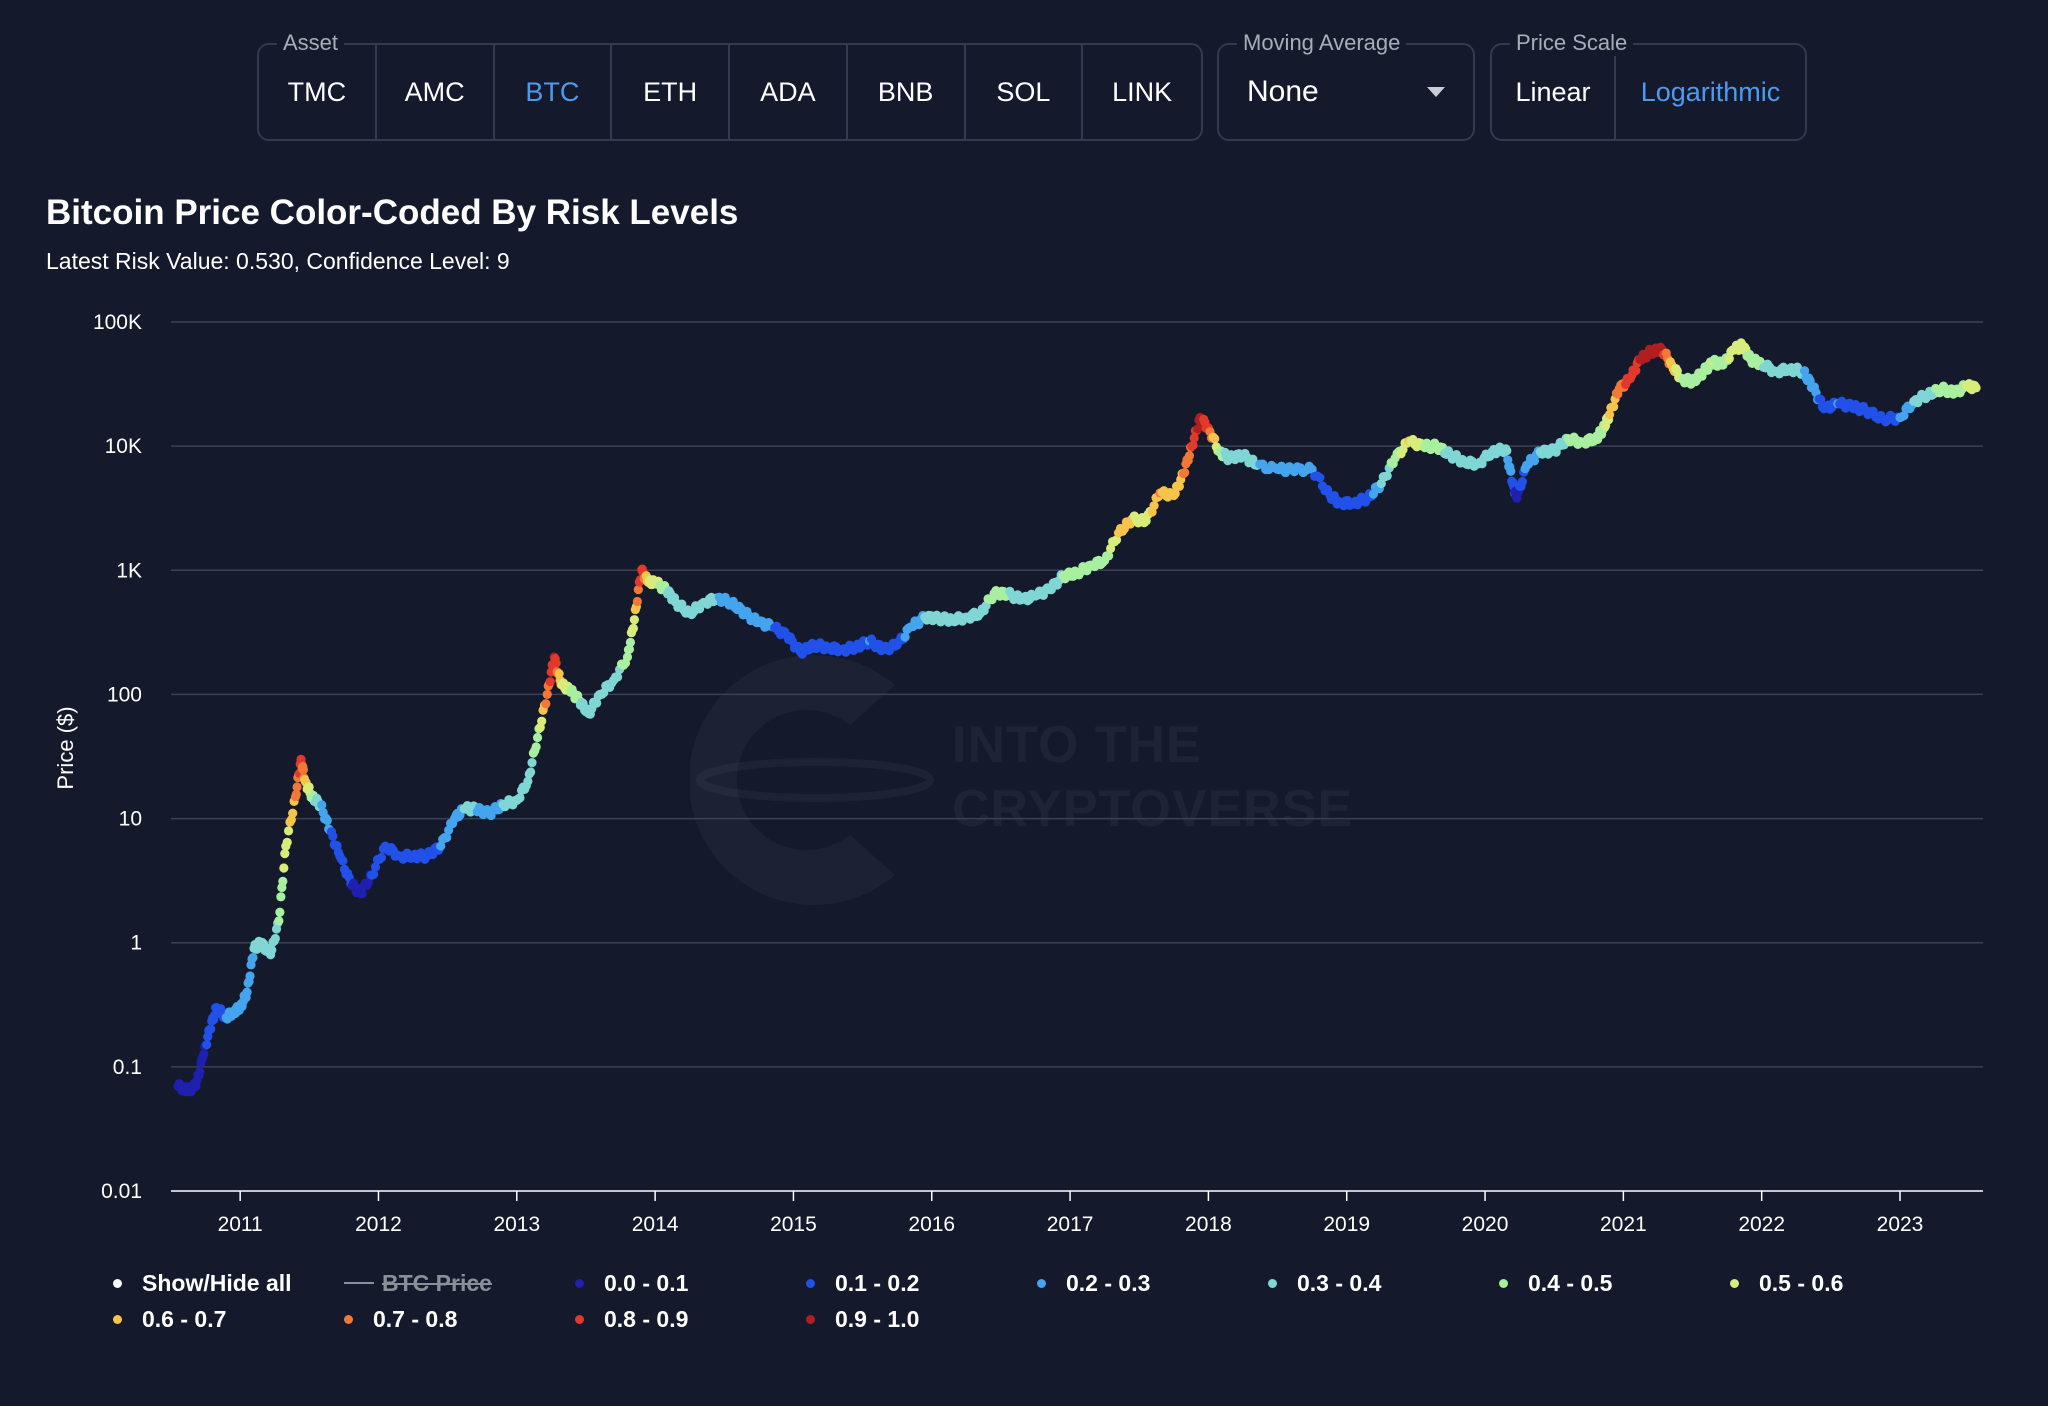 The image size is (2048, 1406). I want to click on line-marker-icon, so click(359, 1283).